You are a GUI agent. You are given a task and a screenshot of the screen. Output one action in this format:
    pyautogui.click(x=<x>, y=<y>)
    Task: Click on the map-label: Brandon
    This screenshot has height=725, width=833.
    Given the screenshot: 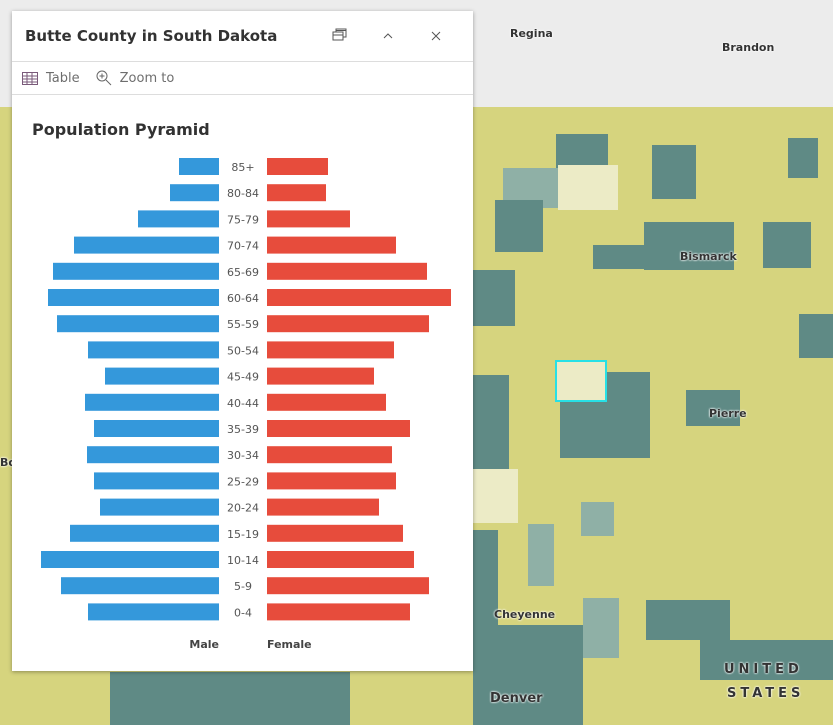 What is the action you would take?
    pyautogui.click(x=748, y=47)
    